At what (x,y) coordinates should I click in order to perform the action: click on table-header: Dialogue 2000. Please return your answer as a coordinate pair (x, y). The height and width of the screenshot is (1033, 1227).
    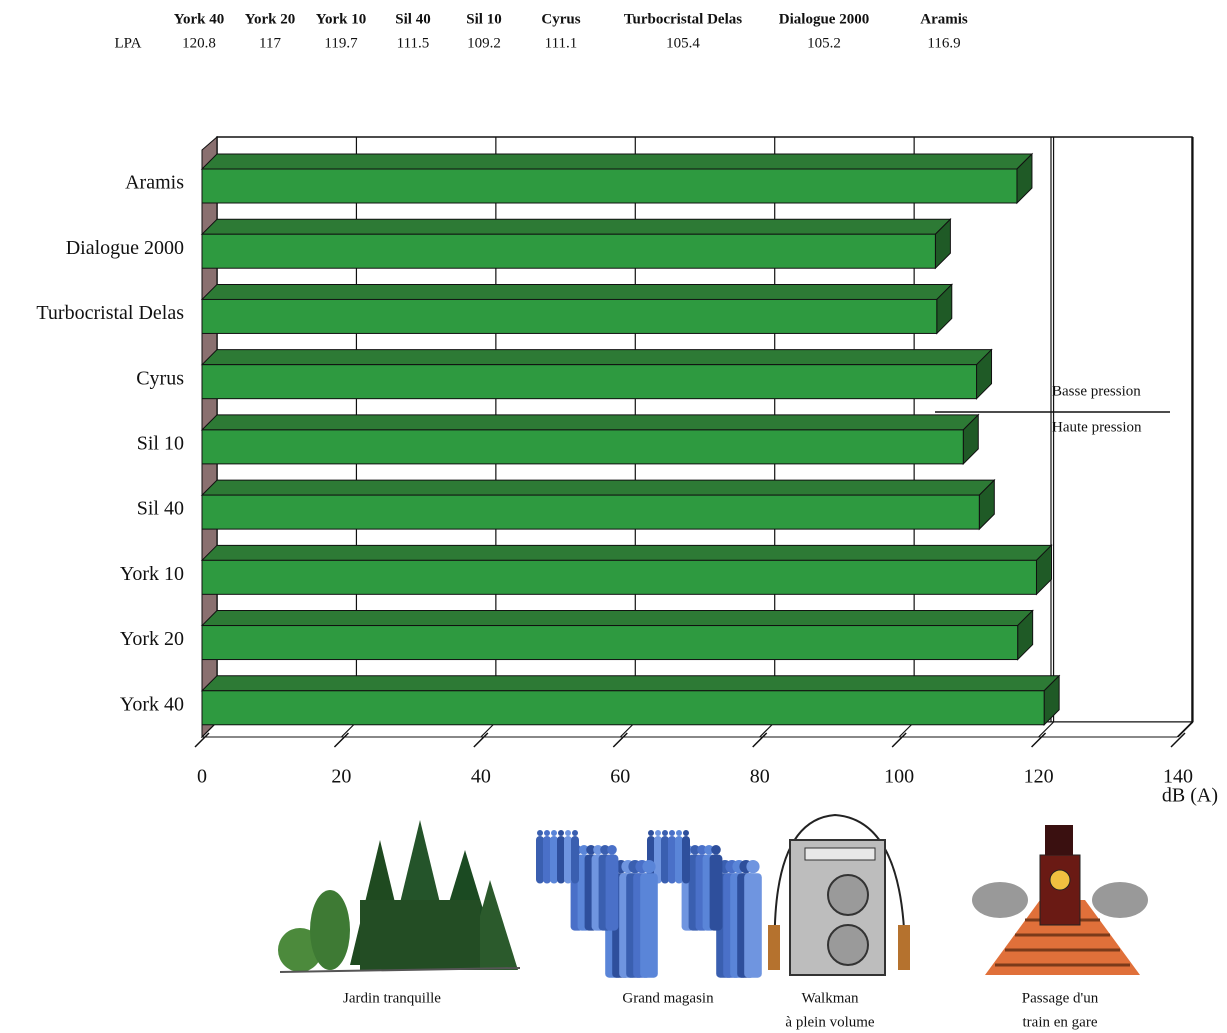
    Looking at the image, I should click on (824, 19).